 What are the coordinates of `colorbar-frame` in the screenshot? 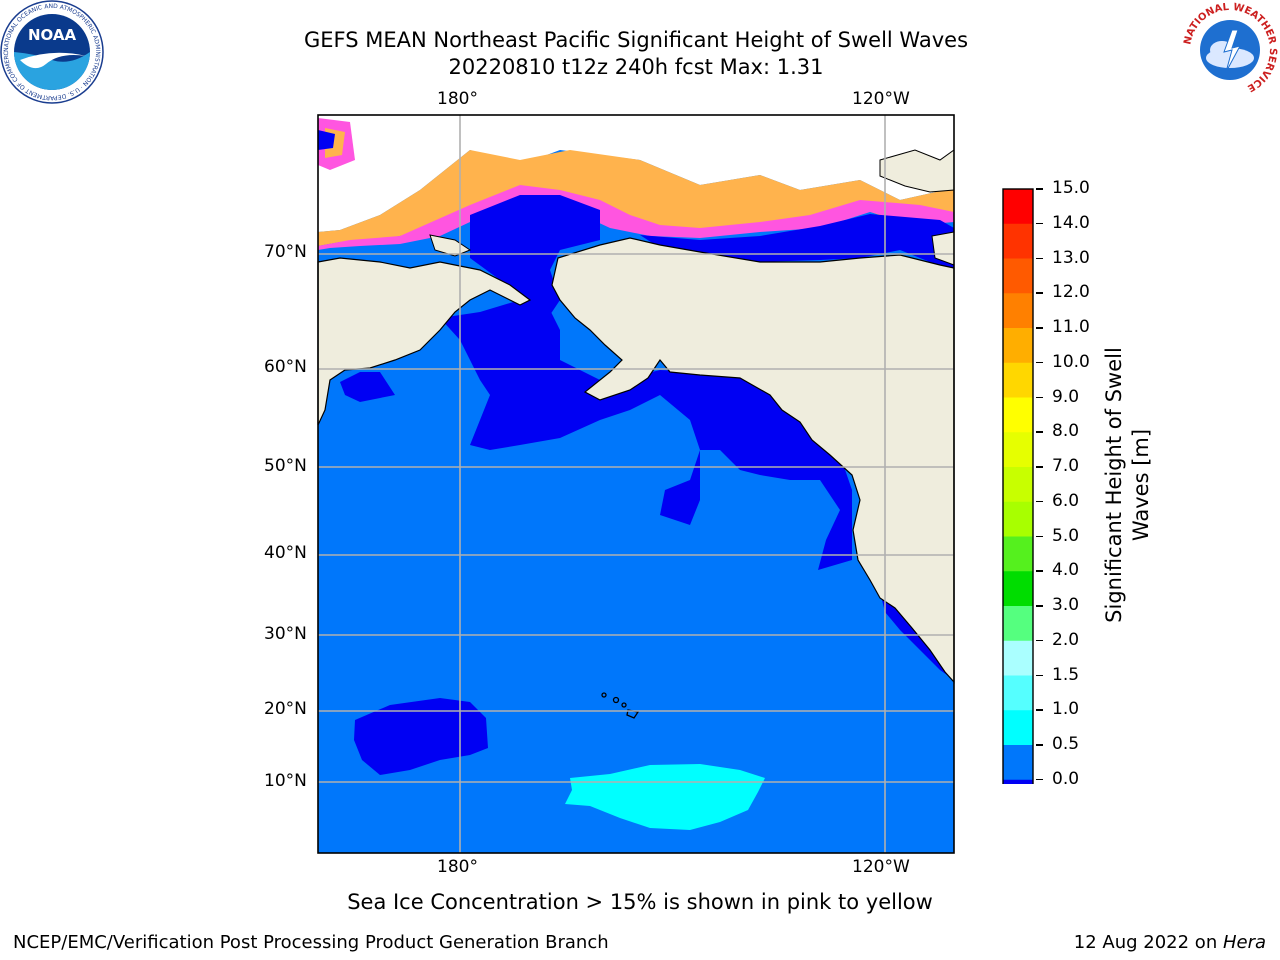 It's located at (1018, 486).